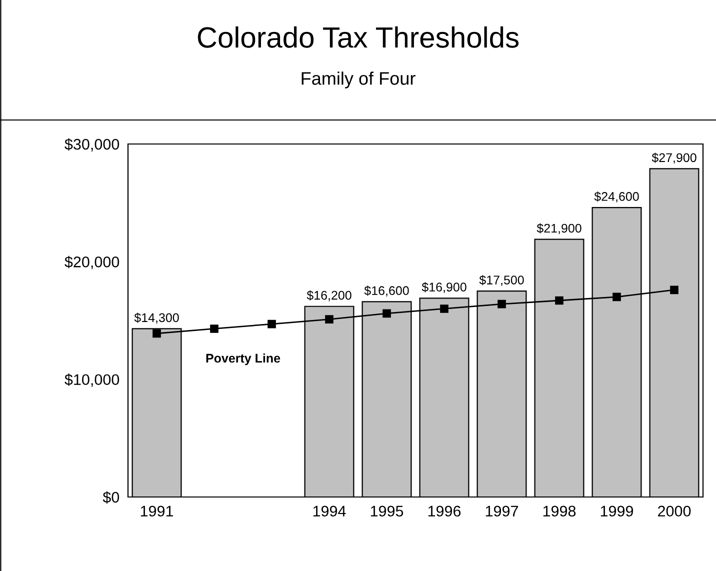  What do you see at coordinates (386, 291) in the screenshot?
I see `data-label: $16,600` at bounding box center [386, 291].